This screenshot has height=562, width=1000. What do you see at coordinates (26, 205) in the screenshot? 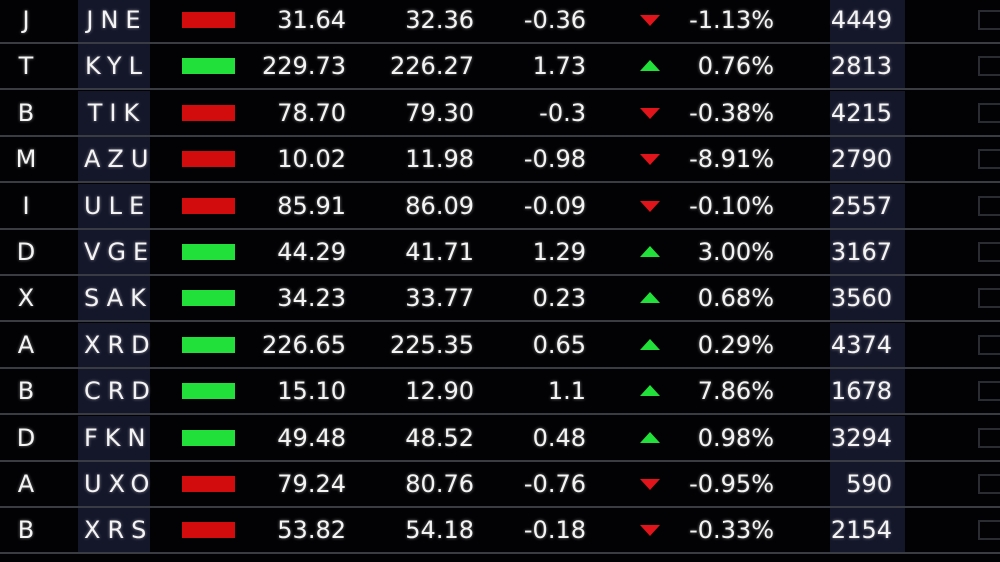
I see `row-letter: I` at bounding box center [26, 205].